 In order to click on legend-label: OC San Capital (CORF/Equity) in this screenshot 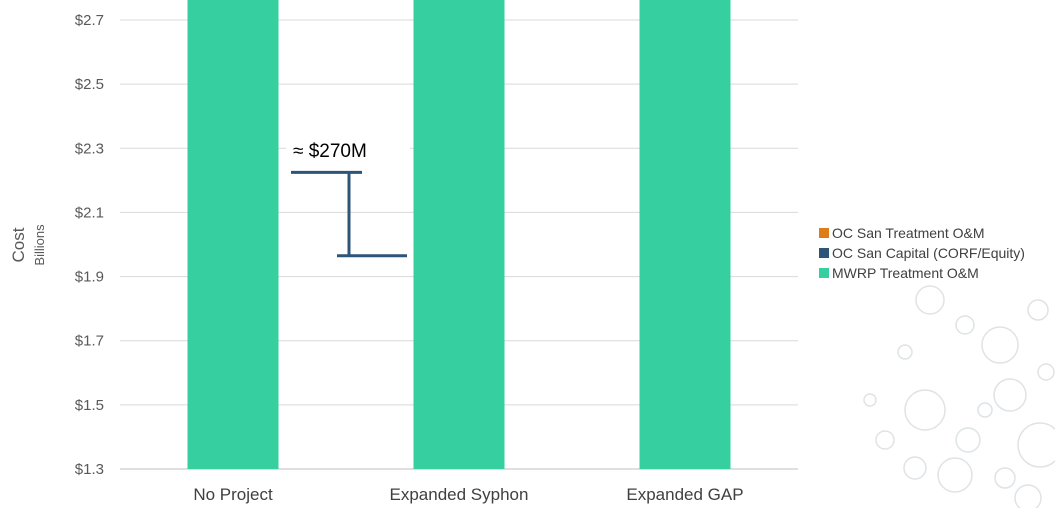, I will do `click(928, 253)`.